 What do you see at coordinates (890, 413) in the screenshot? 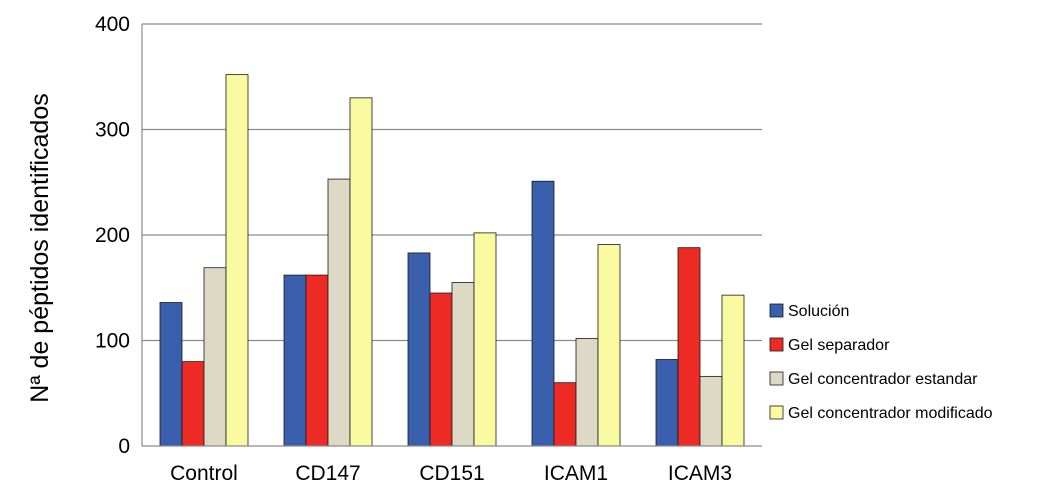
I see `legend-label: Gel concentrador modificado` at bounding box center [890, 413].